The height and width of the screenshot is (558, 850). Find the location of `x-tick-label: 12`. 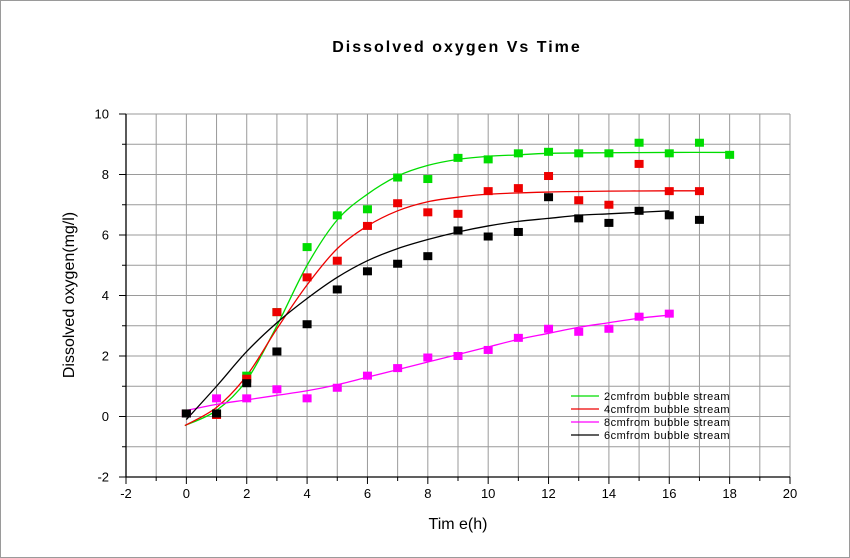

x-tick-label: 12 is located at coordinates (548, 493).